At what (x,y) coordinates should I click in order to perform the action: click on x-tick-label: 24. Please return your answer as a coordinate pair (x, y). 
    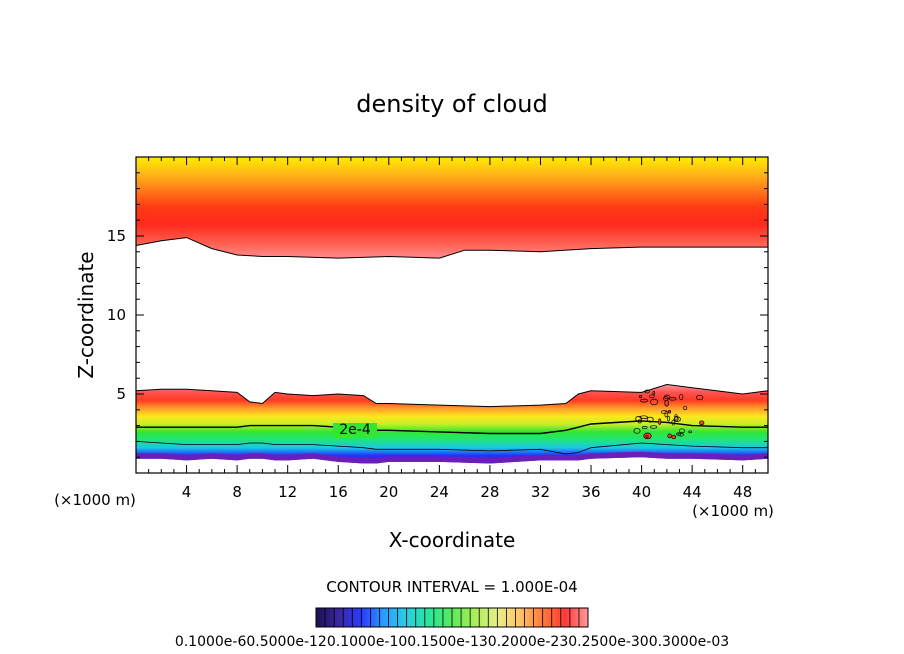
    Looking at the image, I should click on (439, 492).